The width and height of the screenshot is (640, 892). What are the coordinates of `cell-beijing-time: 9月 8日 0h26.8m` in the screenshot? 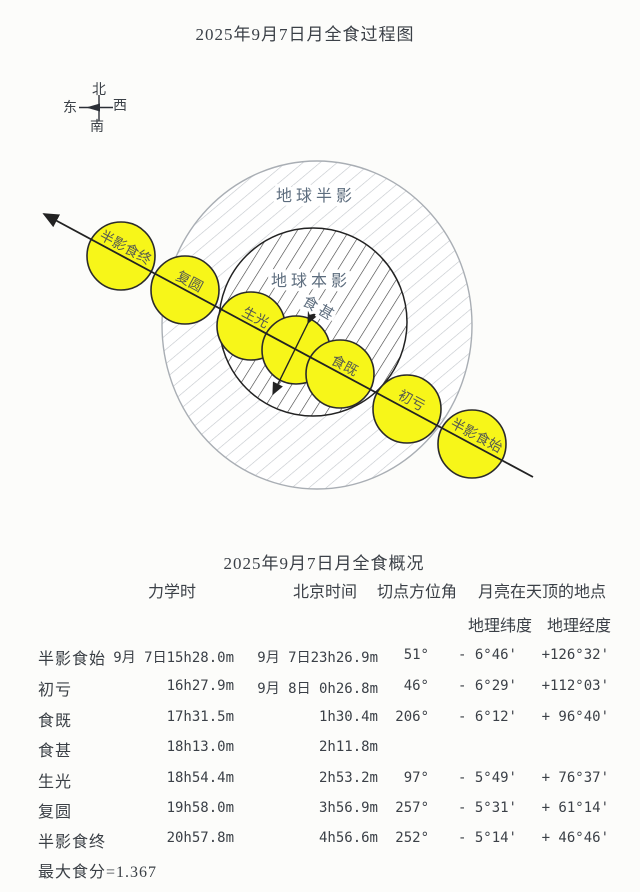 It's located at (317, 689).